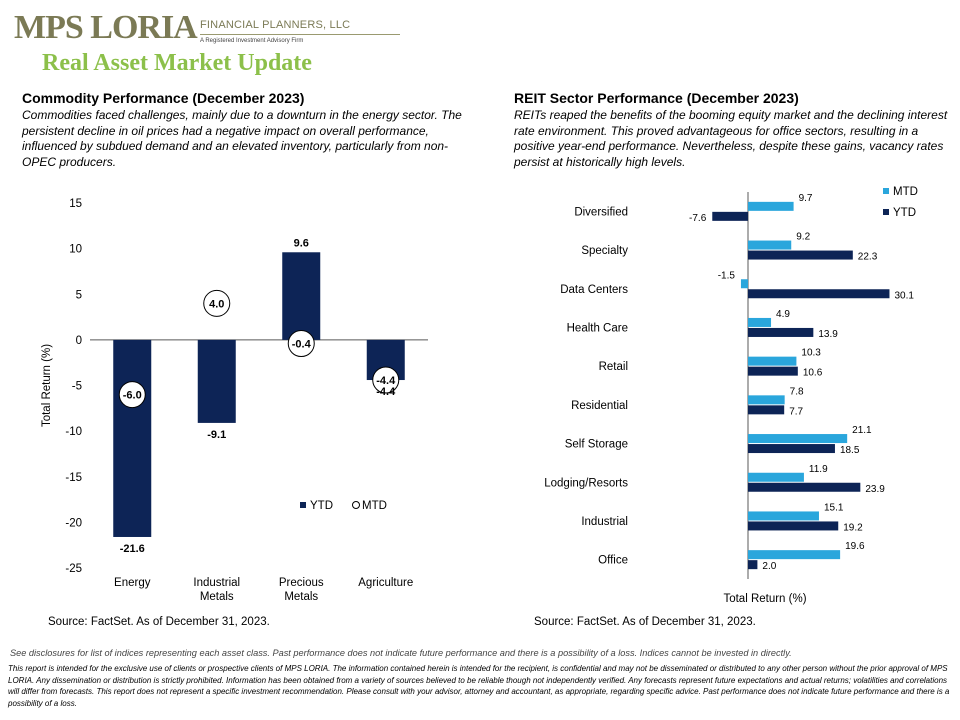 The width and height of the screenshot is (960, 720). I want to click on ytd-data-label: 9.6, so click(301, 243).